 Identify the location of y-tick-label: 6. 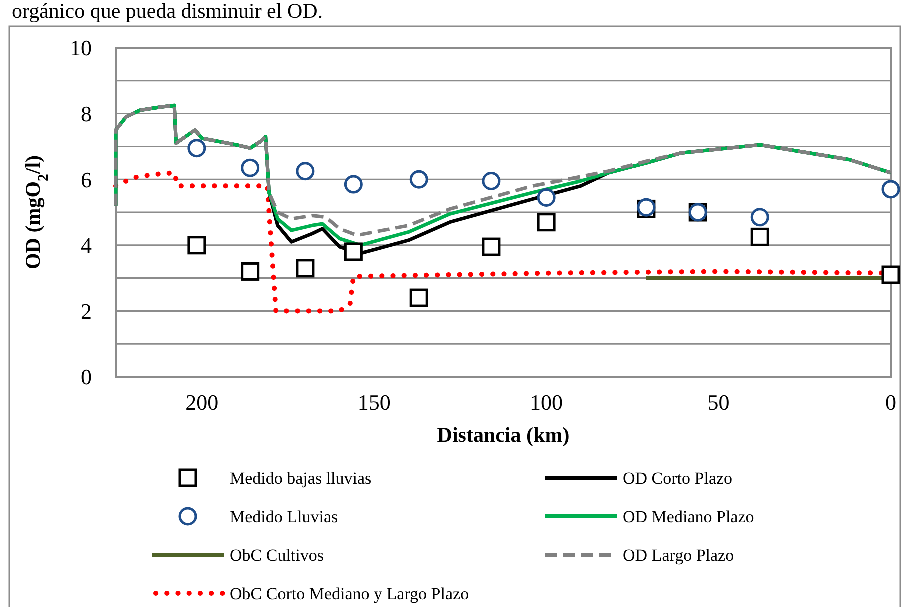
(86, 179).